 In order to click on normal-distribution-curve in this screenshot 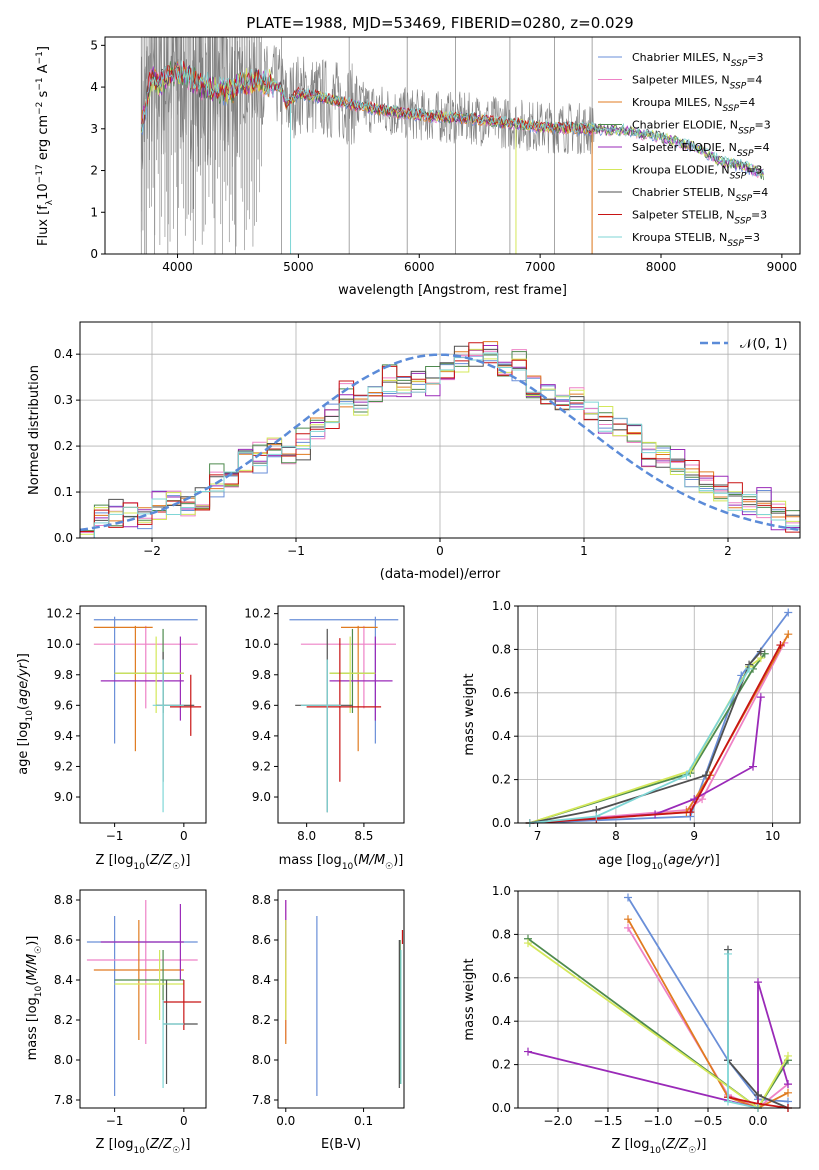, I will do `click(440, 442)`.